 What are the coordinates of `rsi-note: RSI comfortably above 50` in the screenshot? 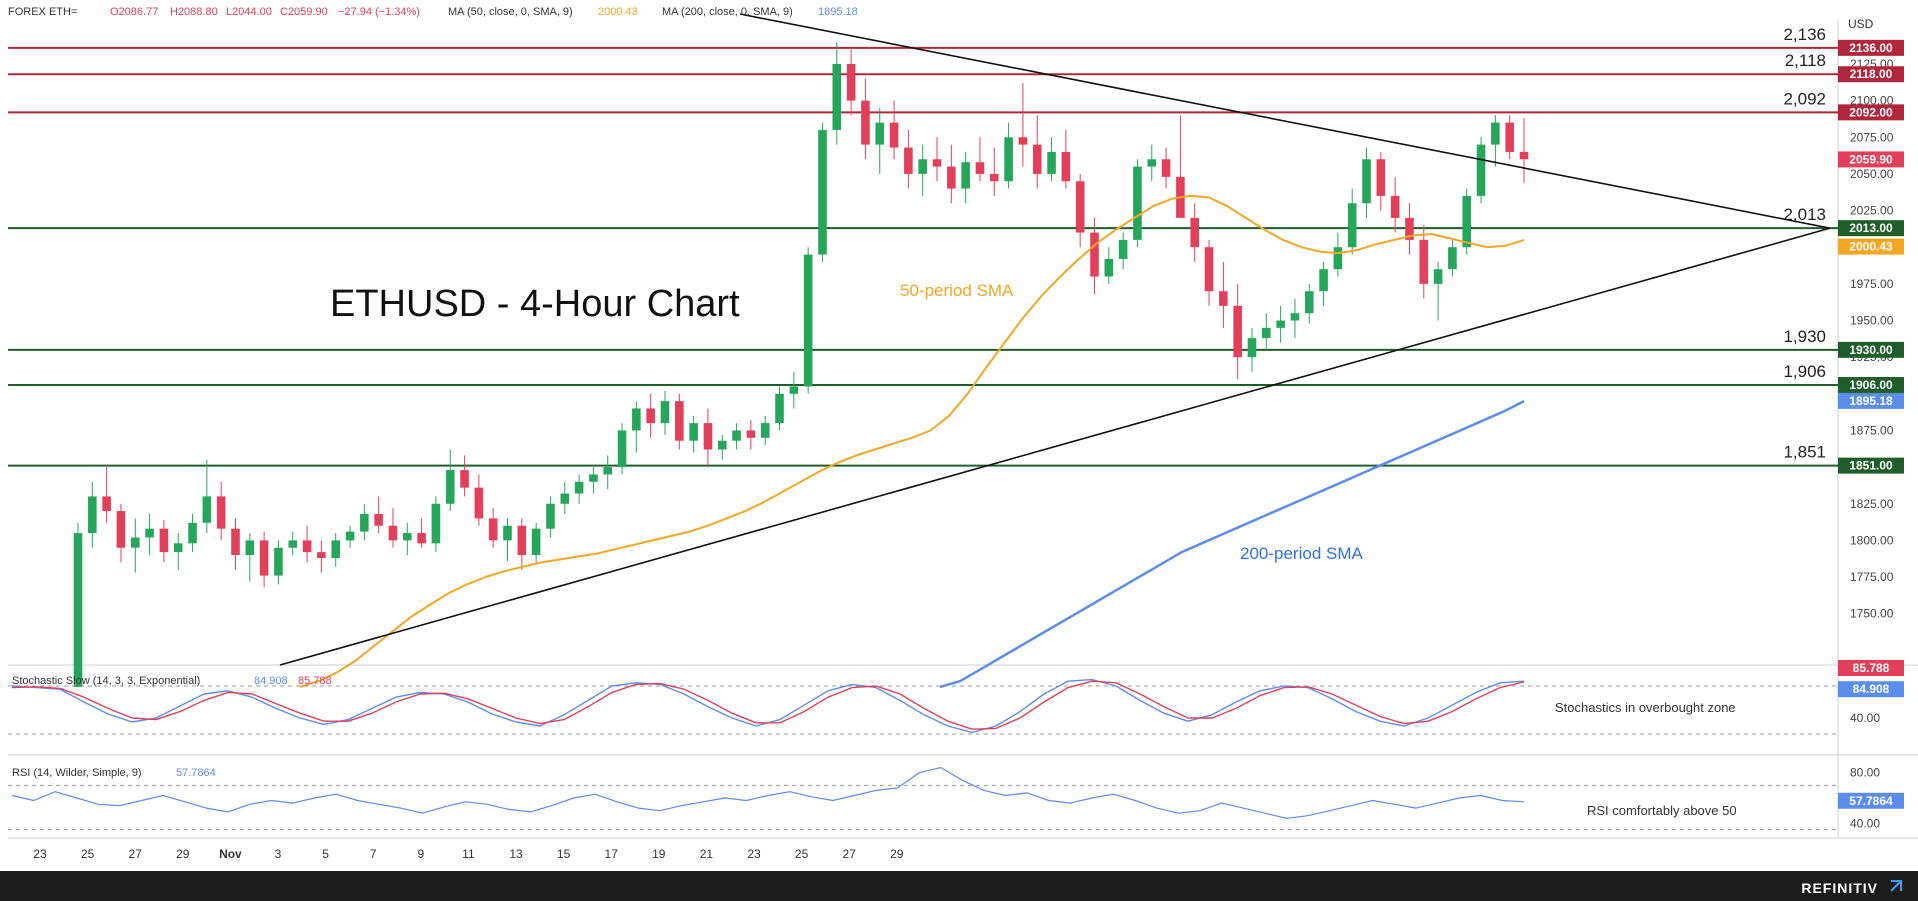 It's located at (1662, 810).